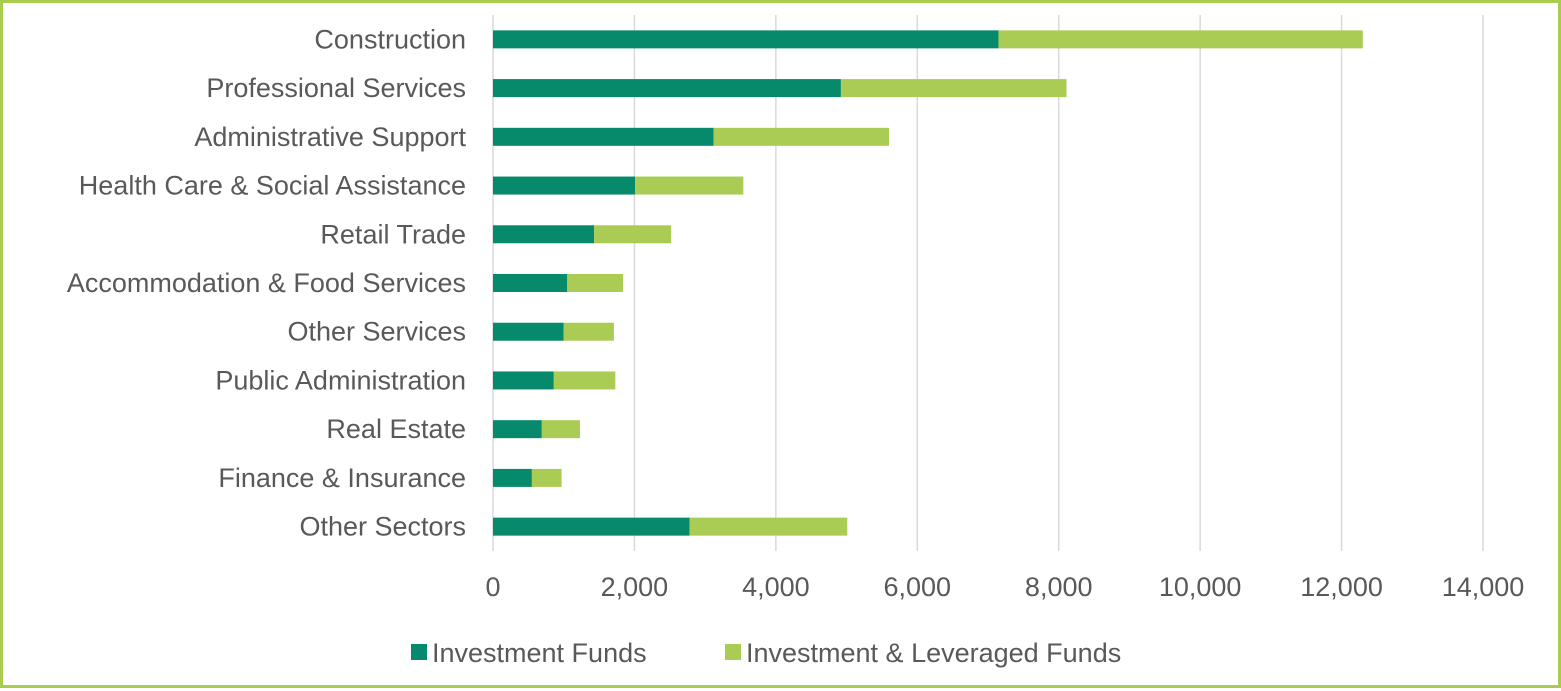 The height and width of the screenshot is (691, 1561). Describe the element at coordinates (1483, 587) in the screenshot. I see `x-tick-label: 14,000` at that location.